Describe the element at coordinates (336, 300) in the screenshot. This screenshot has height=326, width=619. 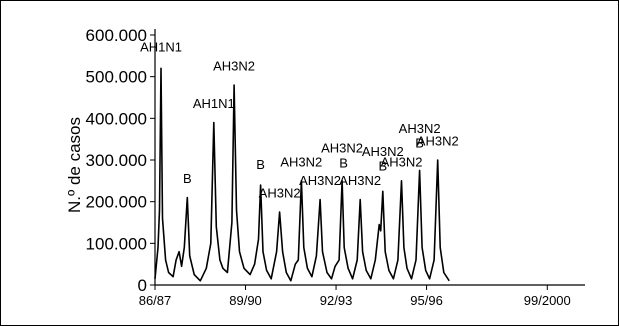
I see `x-tick-label: 92/93` at that location.